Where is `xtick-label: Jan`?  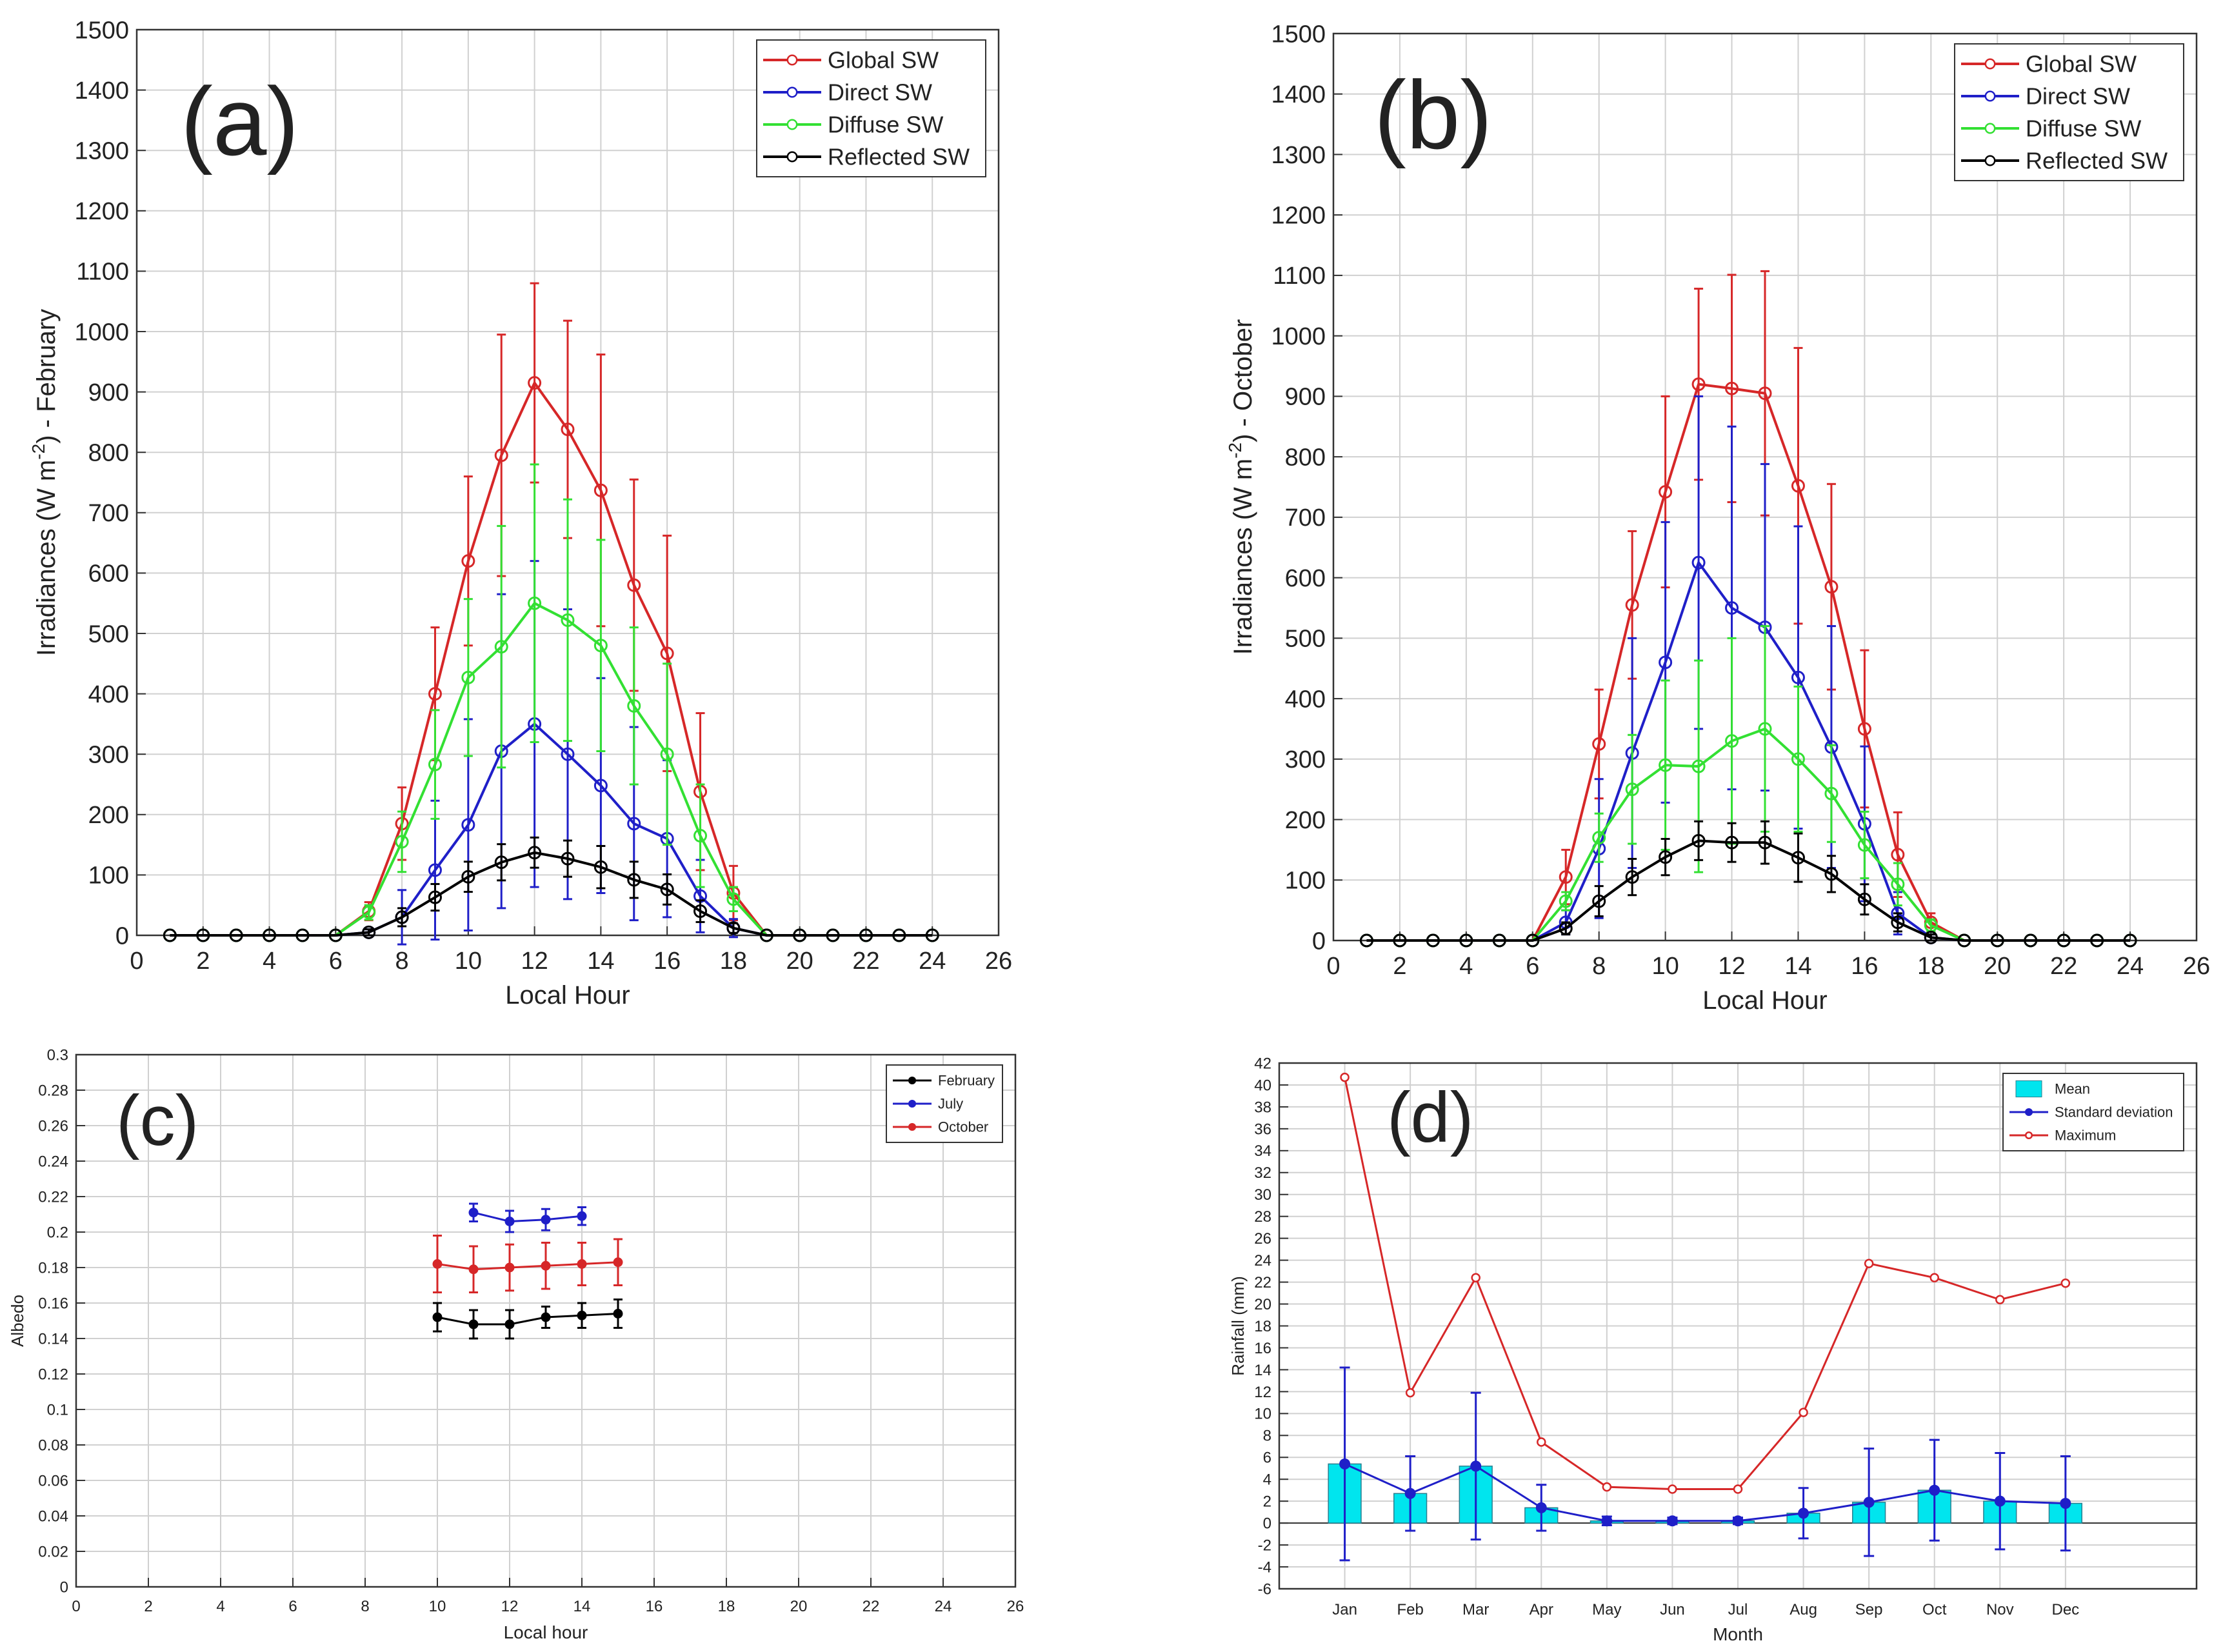
xtick-label: Jan is located at coordinates (1344, 1609).